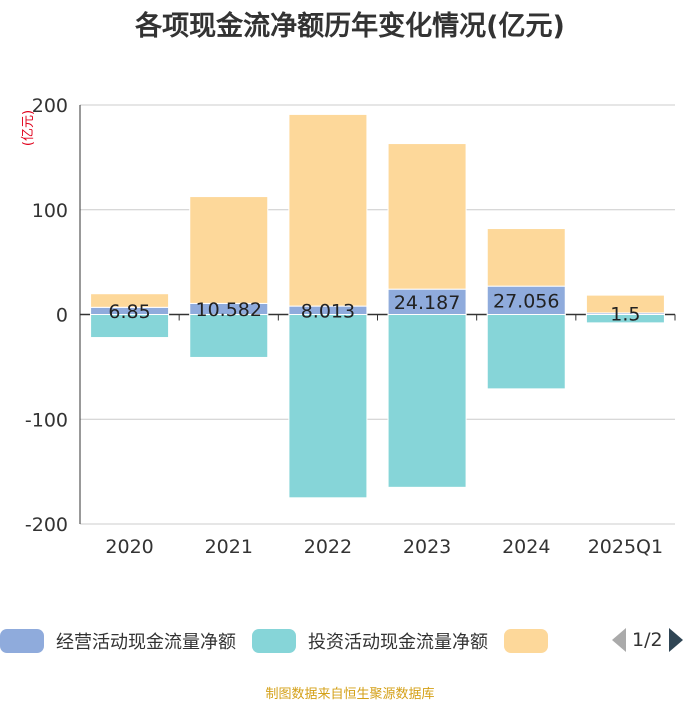 The height and width of the screenshot is (702, 700). I want to click on source-note: 制图数据来自恒生聚源数据库, so click(350, 694).